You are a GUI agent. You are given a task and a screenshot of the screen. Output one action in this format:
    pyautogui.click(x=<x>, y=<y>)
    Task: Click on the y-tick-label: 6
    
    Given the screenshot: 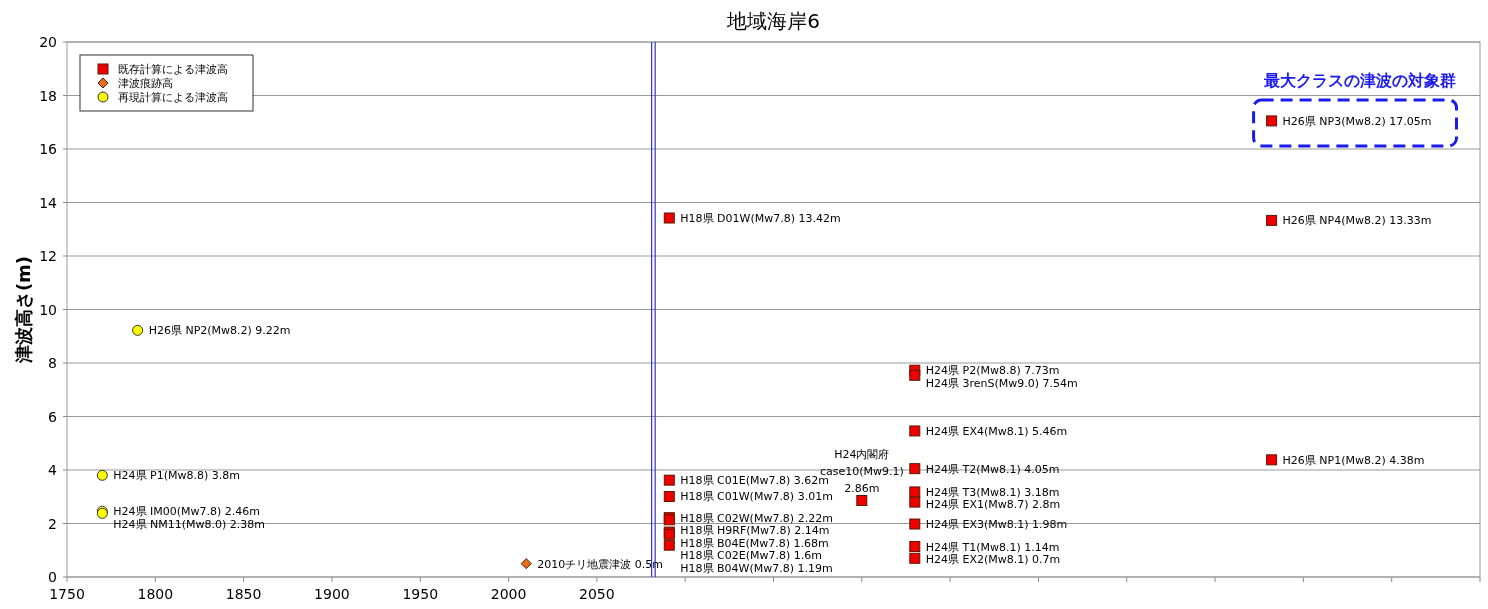 What is the action you would take?
    pyautogui.click(x=53, y=416)
    